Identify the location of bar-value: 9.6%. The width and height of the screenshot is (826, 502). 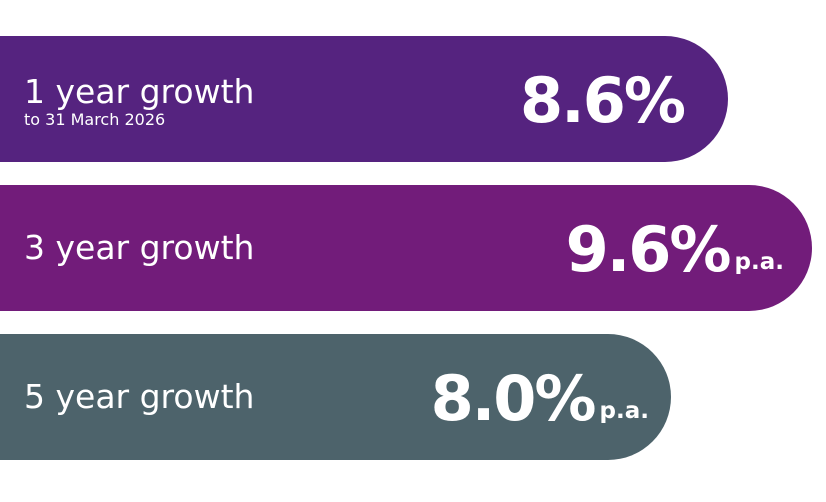
(648, 249).